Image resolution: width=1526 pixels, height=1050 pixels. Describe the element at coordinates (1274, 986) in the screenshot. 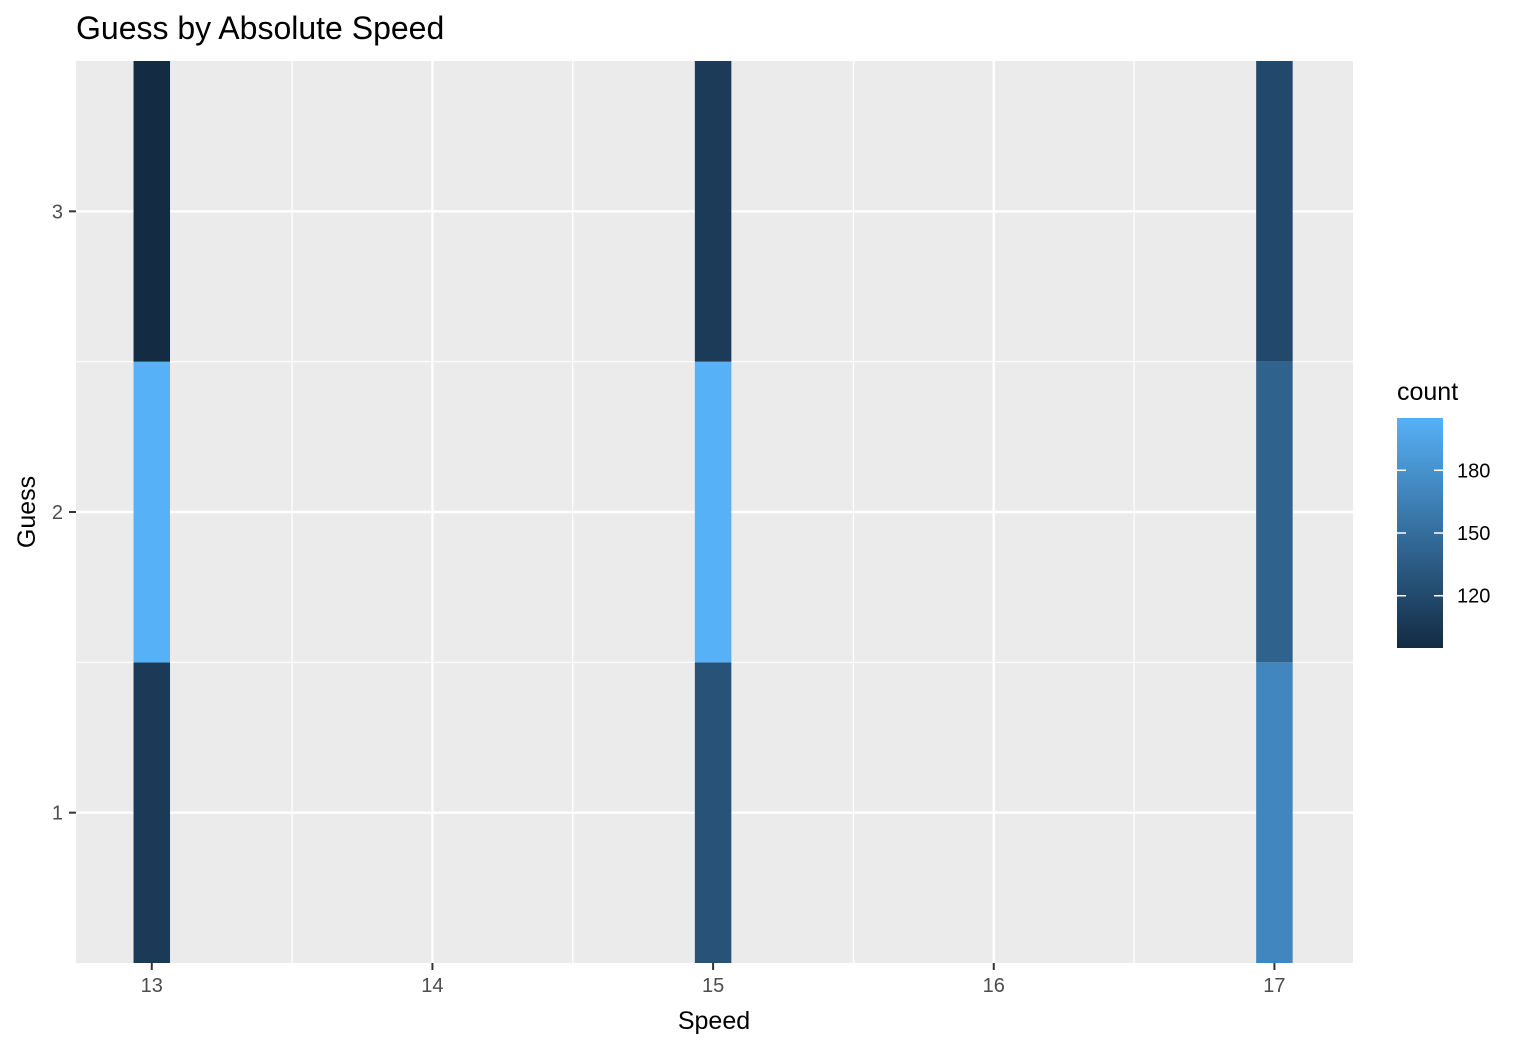

I see `x-tick-label: 17` at that location.